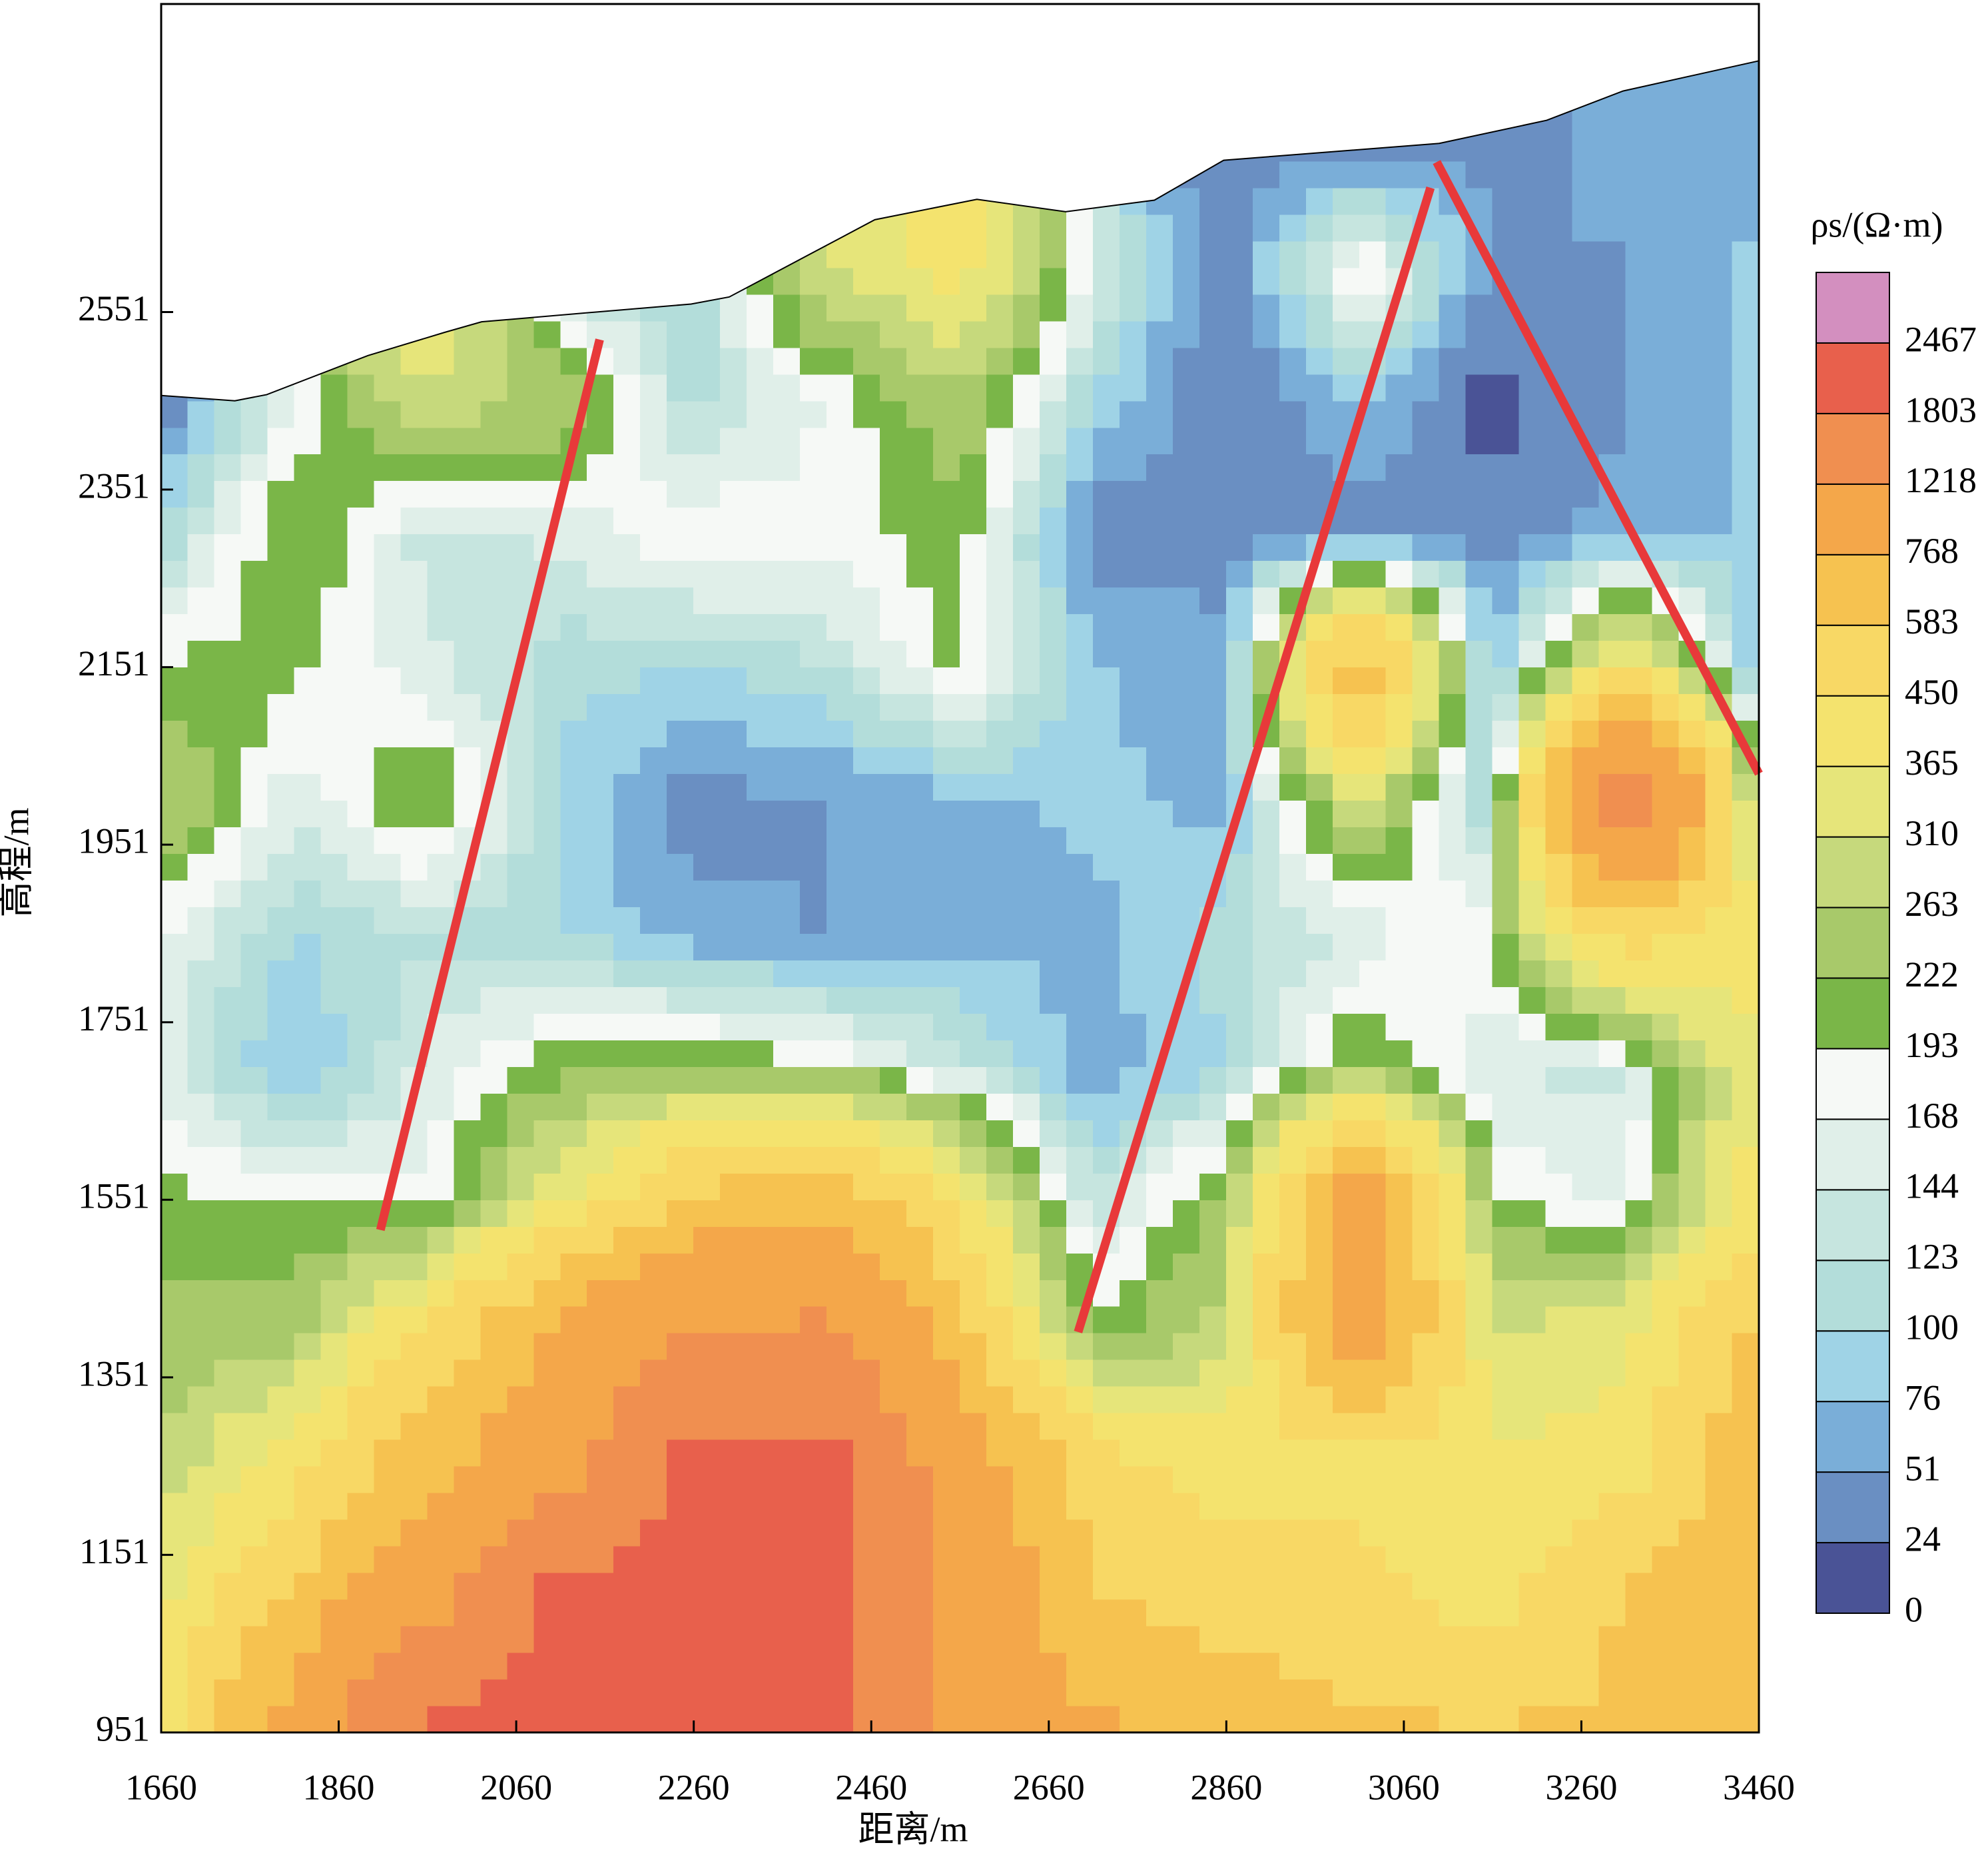 Image resolution: width=1988 pixels, height=1855 pixels. What do you see at coordinates (1853, 1367) in the screenshot?
I see `colorbar-band` at bounding box center [1853, 1367].